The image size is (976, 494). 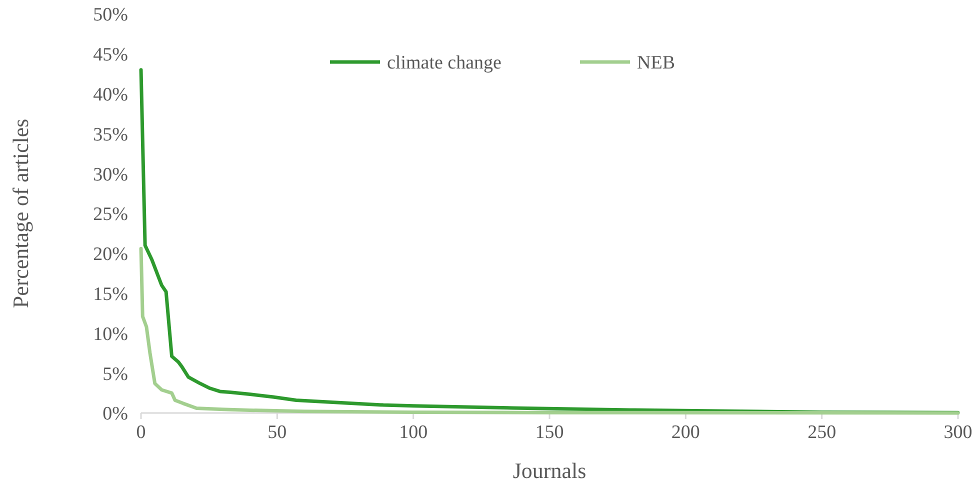 I want to click on x-tick-label: 200, so click(x=685, y=432).